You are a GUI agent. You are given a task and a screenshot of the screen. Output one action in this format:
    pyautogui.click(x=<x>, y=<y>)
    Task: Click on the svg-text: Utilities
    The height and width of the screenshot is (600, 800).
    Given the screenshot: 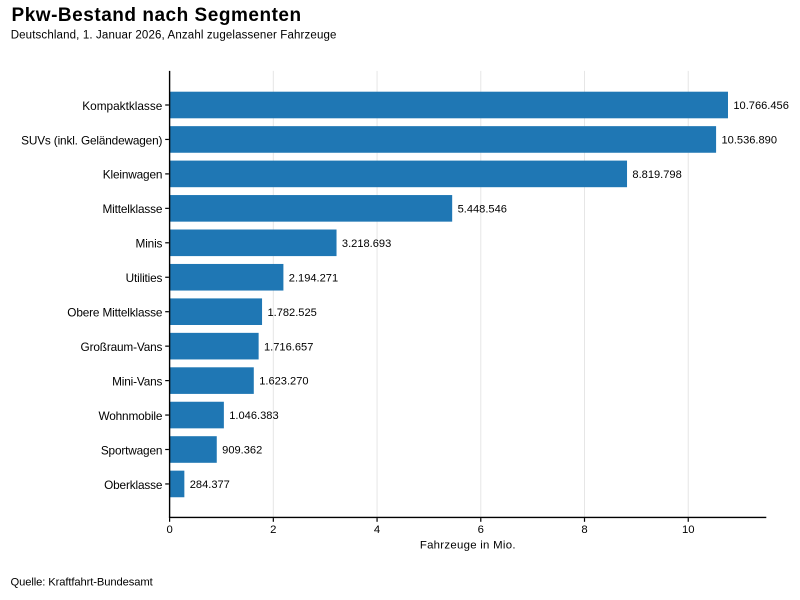 What is the action you would take?
    pyautogui.click(x=144, y=278)
    